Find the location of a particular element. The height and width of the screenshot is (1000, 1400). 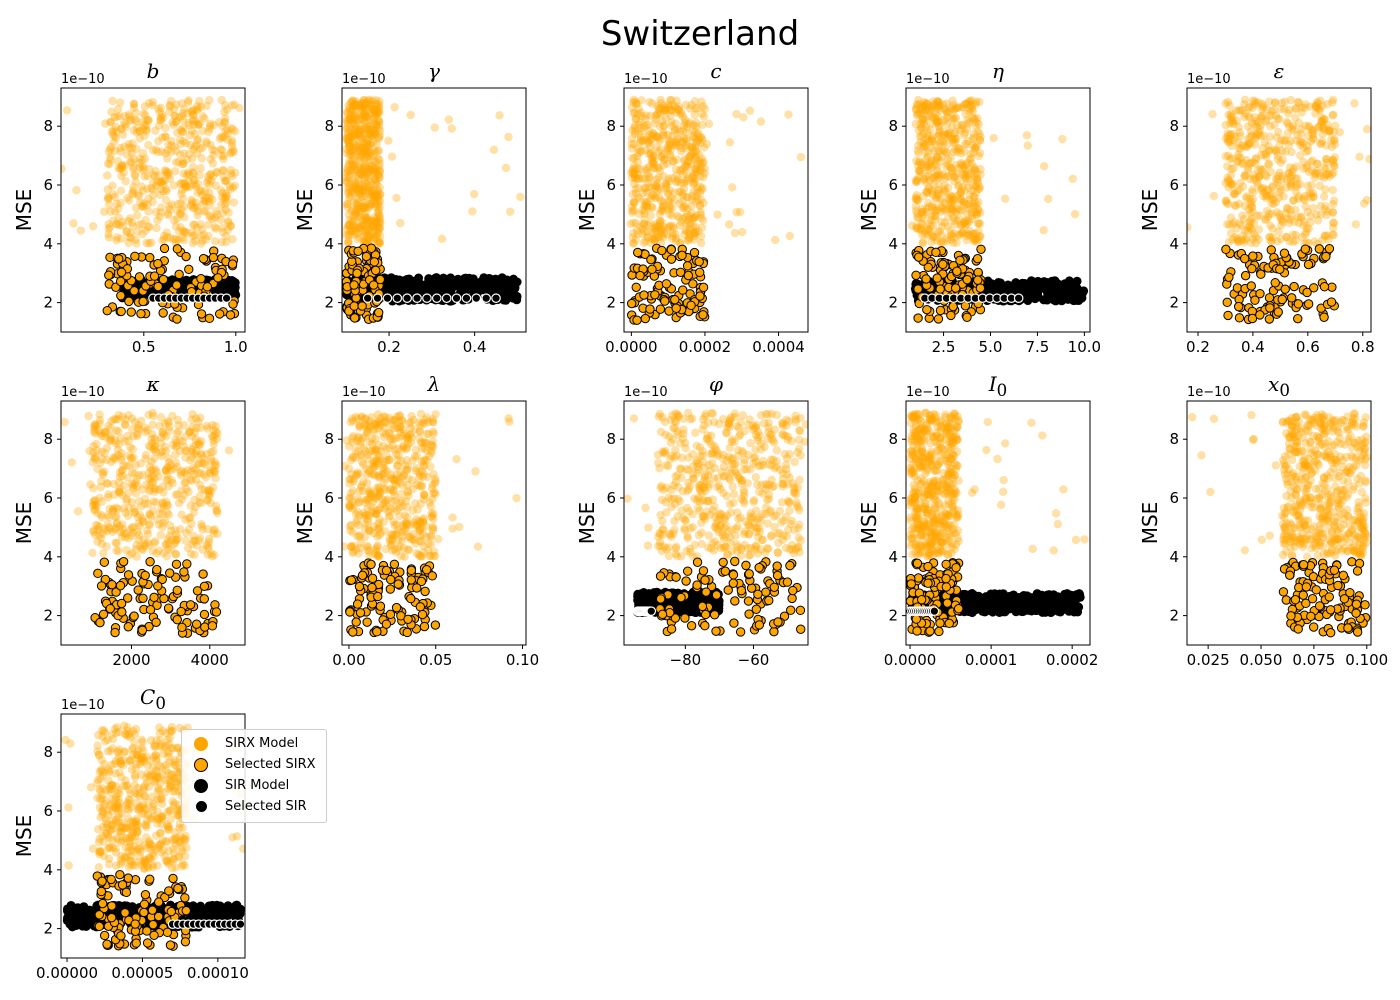

subplot-title-text: c is located at coordinates (716, 71).